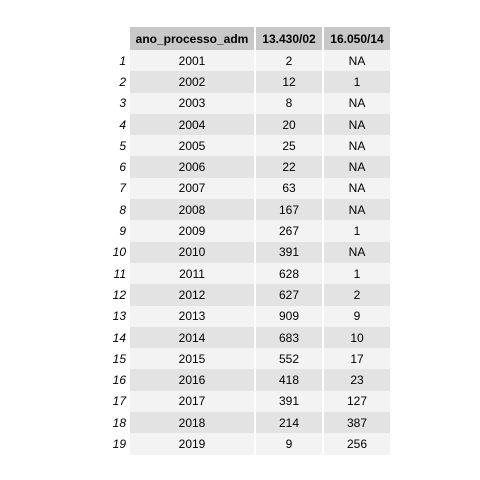  Describe the element at coordinates (289, 231) in the screenshot. I see `count-13430-02-cell: 267` at that location.